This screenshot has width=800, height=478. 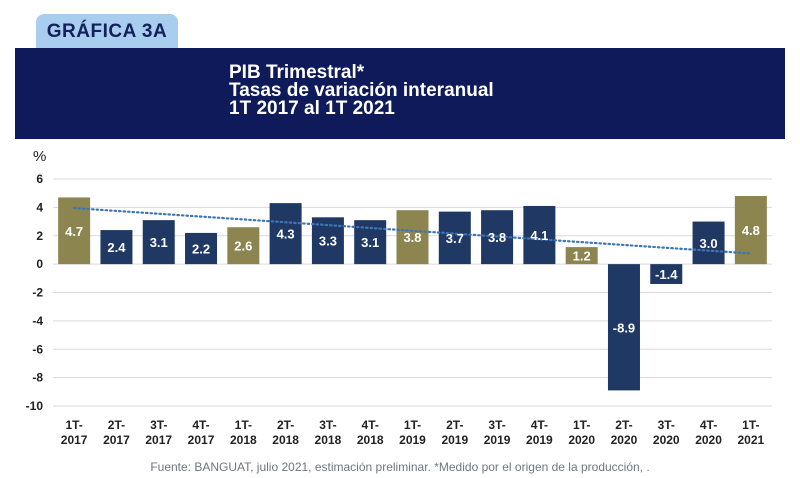 What do you see at coordinates (37, 293) in the screenshot?
I see `y-tick-label: -2` at bounding box center [37, 293].